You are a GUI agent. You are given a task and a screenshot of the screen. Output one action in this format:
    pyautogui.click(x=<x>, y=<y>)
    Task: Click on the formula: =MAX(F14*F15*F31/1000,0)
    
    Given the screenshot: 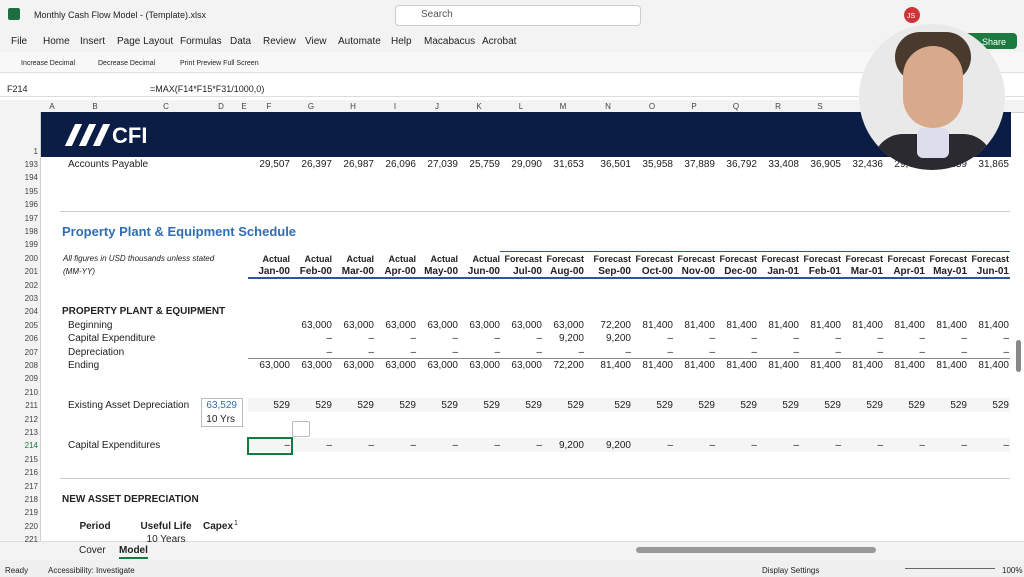 What is the action you would take?
    pyautogui.click(x=207, y=89)
    